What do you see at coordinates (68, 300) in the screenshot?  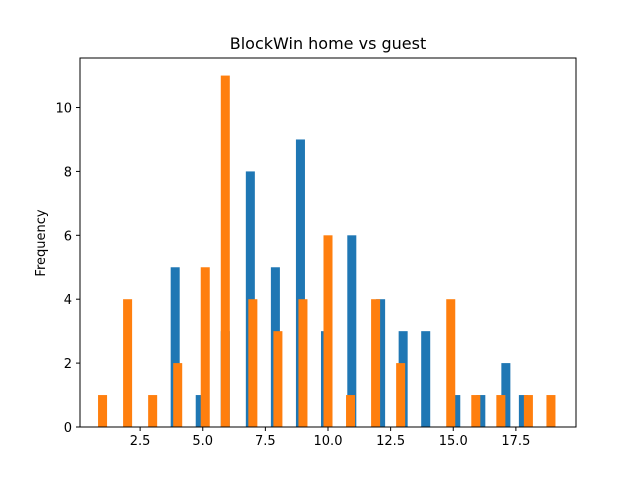 I see `y-tick-label: 4` at bounding box center [68, 300].